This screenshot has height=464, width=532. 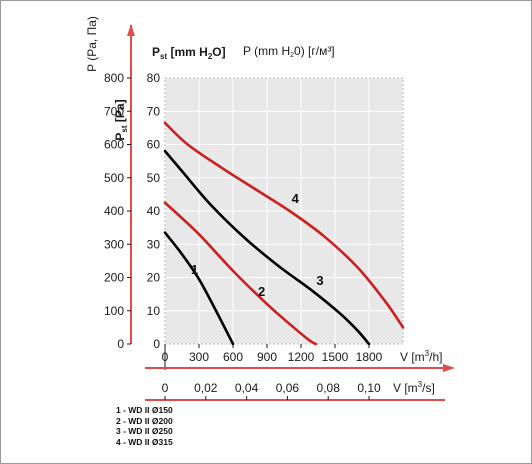 What do you see at coordinates (124, 128) in the screenshot?
I see `y-outer-title-sub: st` at bounding box center [124, 128].